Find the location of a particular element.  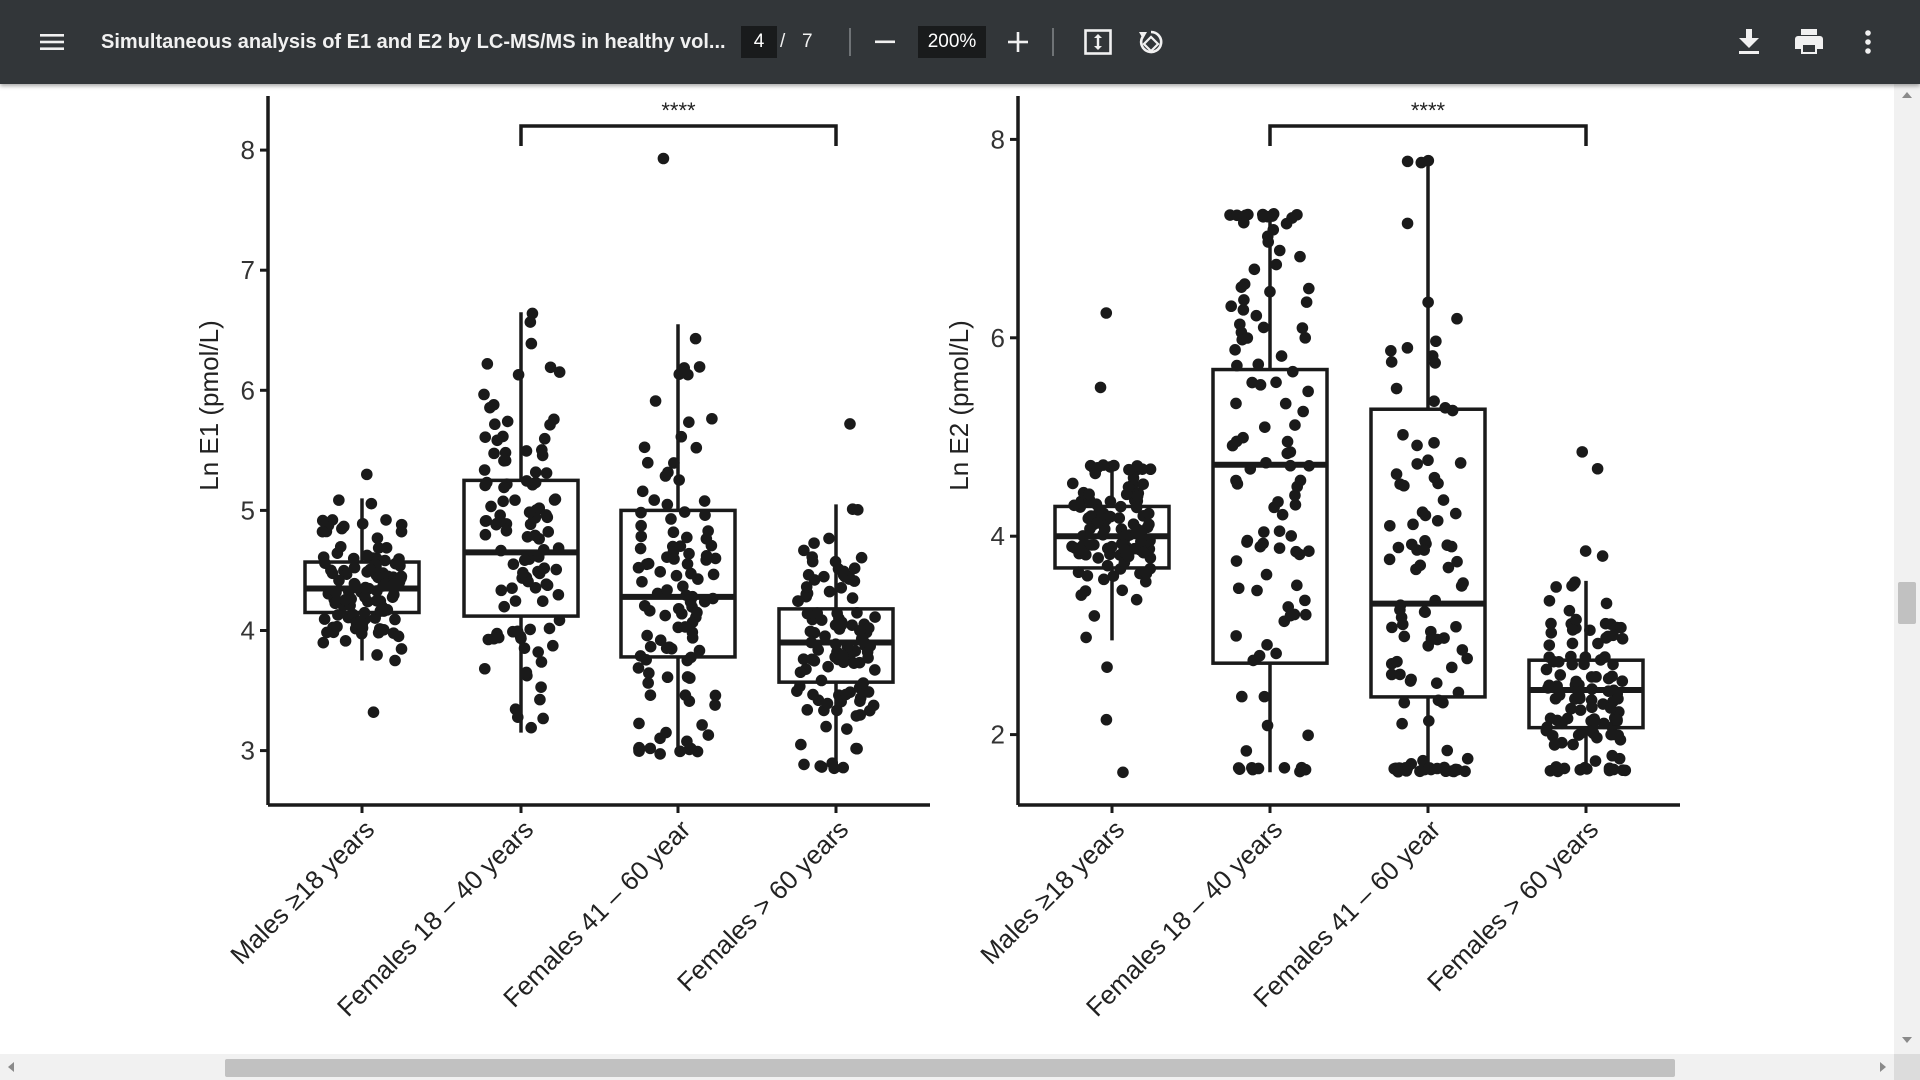

zoom-level-input: 200% is located at coordinates (952, 42).